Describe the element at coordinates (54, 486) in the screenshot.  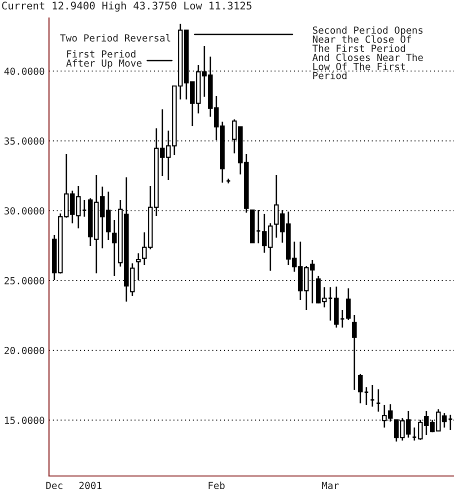
I see `x-tick-label: Dec` at that location.